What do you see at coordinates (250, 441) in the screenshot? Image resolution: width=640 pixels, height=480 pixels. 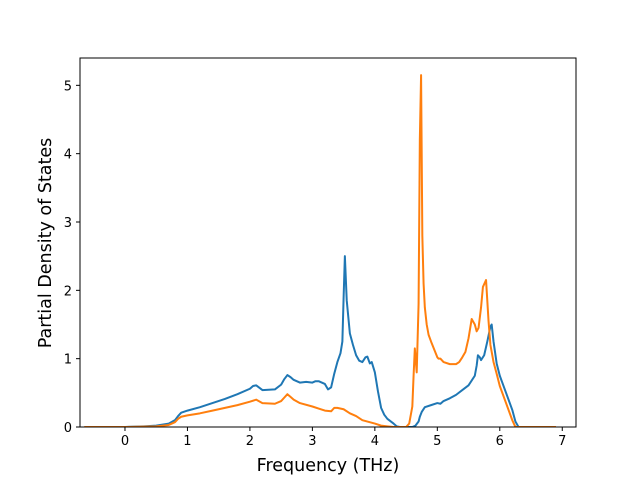 I see `x-tick-label: 2` at bounding box center [250, 441].